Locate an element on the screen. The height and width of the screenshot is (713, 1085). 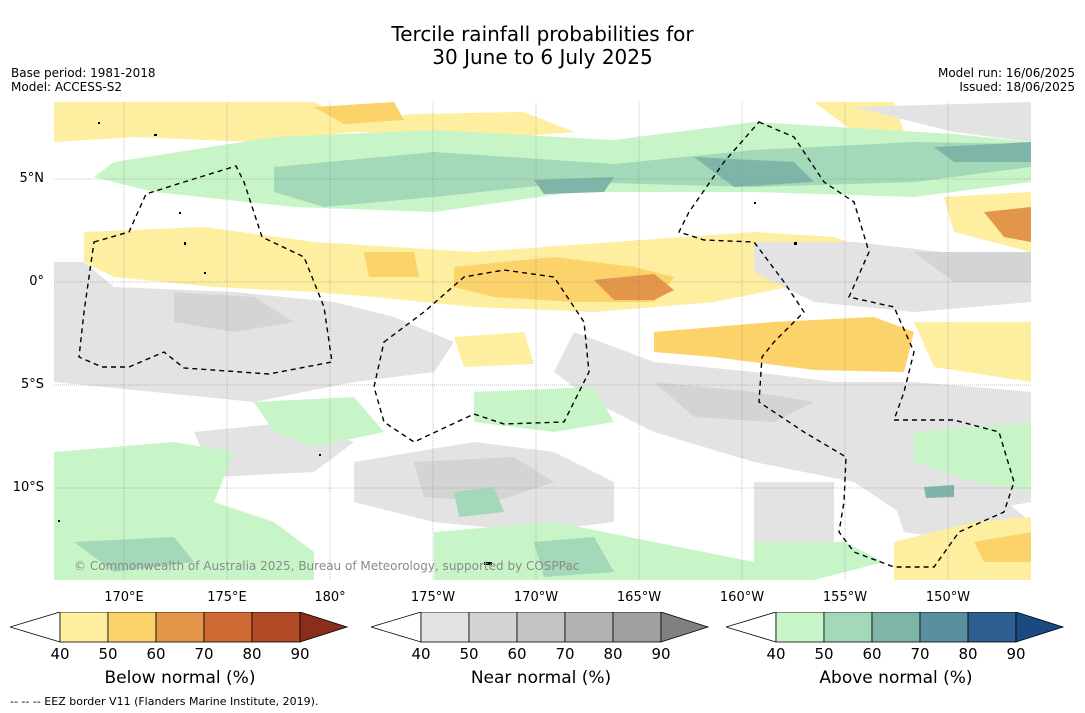
model-run: Model run: 16/06/2025 is located at coordinates (1006, 73).